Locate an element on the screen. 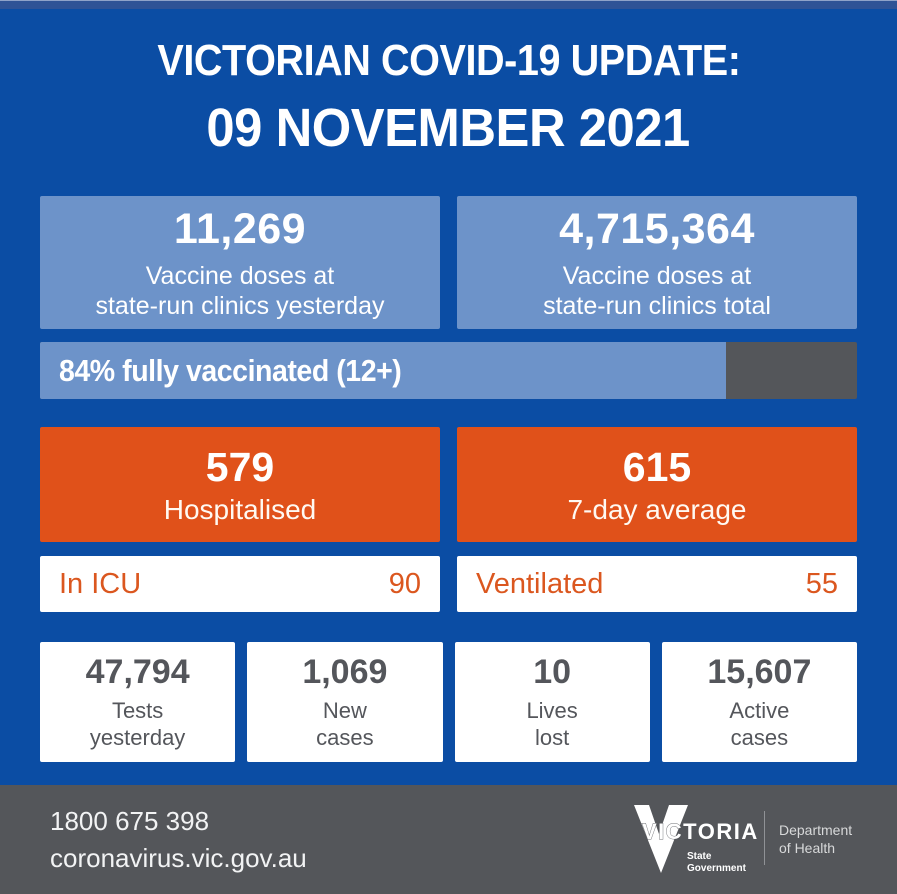  ventilated-label: Ventilated is located at coordinates (540, 583).